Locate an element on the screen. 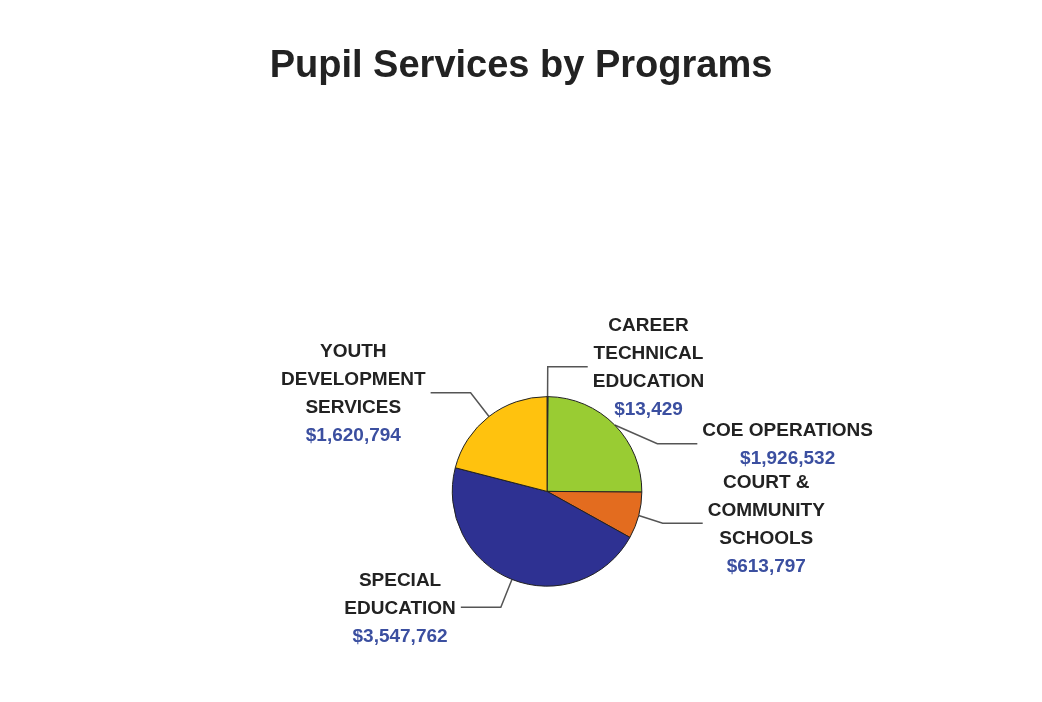 The height and width of the screenshot is (702, 1042). chart-title: Pupil Services by Programs is located at coordinates (521, 64).